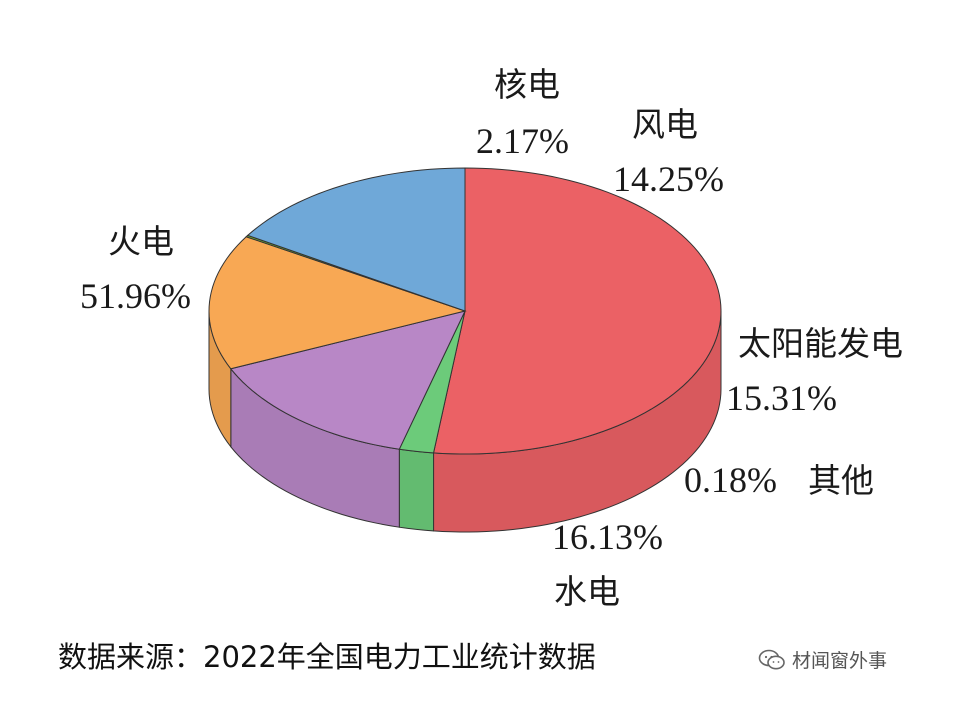 This screenshot has width=958, height=703. Describe the element at coordinates (668, 179) in the screenshot. I see `label-slice-2-value: 14.25%` at that location.